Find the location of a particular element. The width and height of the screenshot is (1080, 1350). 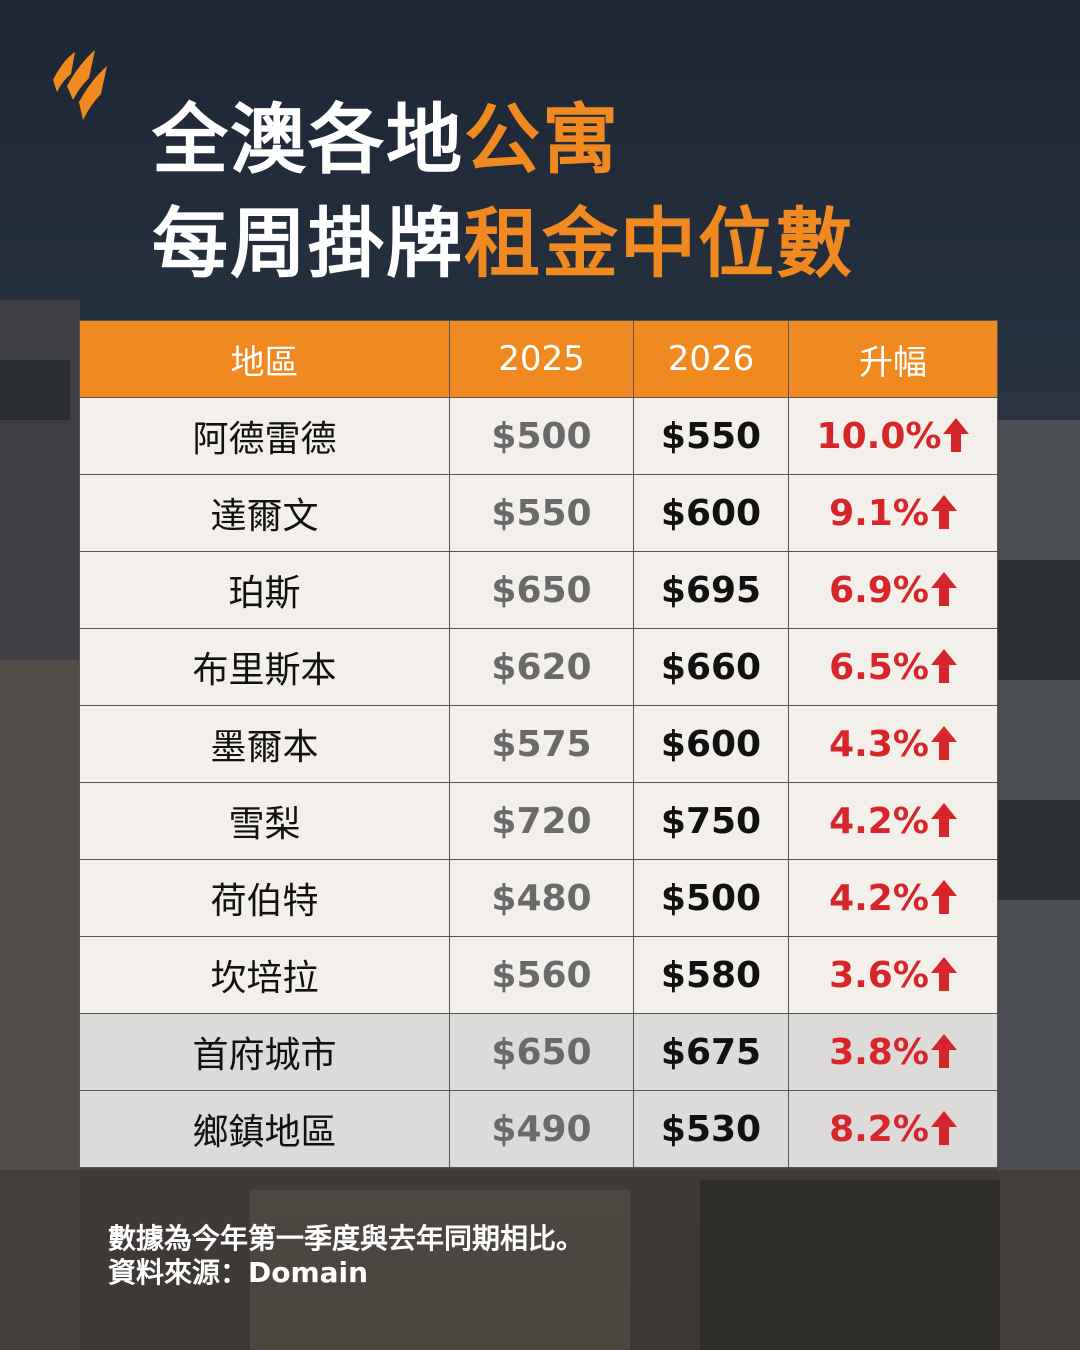

table-cell: 雪梨 is located at coordinates (264, 821).